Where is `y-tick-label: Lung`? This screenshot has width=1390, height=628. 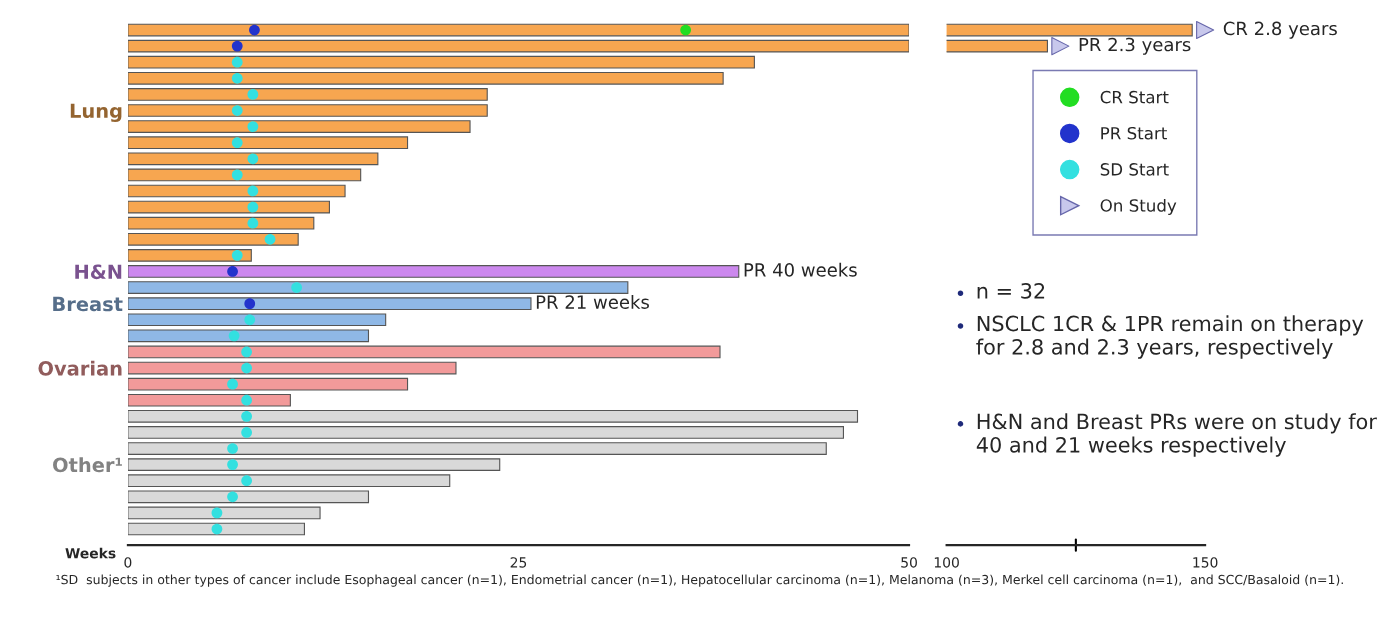
y-tick-label: Lung is located at coordinates (96, 113).